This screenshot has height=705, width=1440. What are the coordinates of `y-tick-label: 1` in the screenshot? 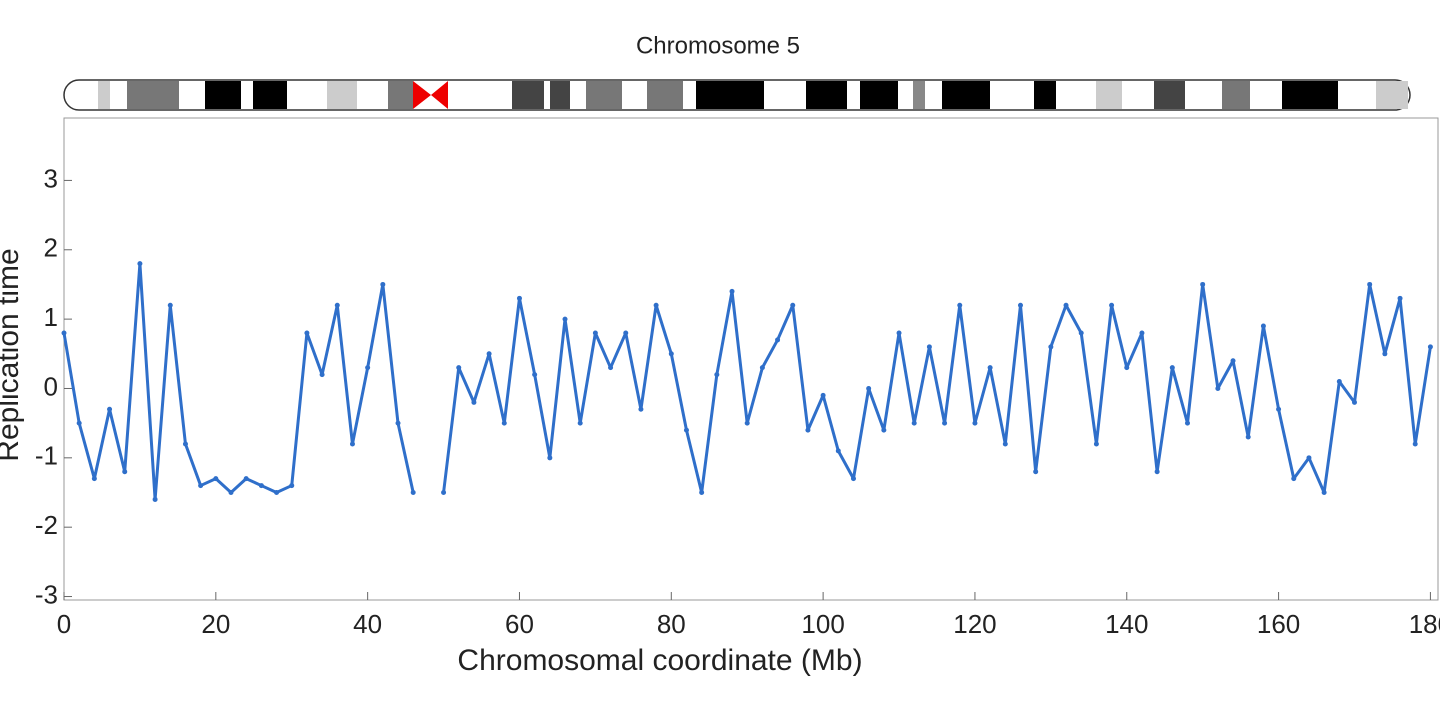 It's located at (51, 317).